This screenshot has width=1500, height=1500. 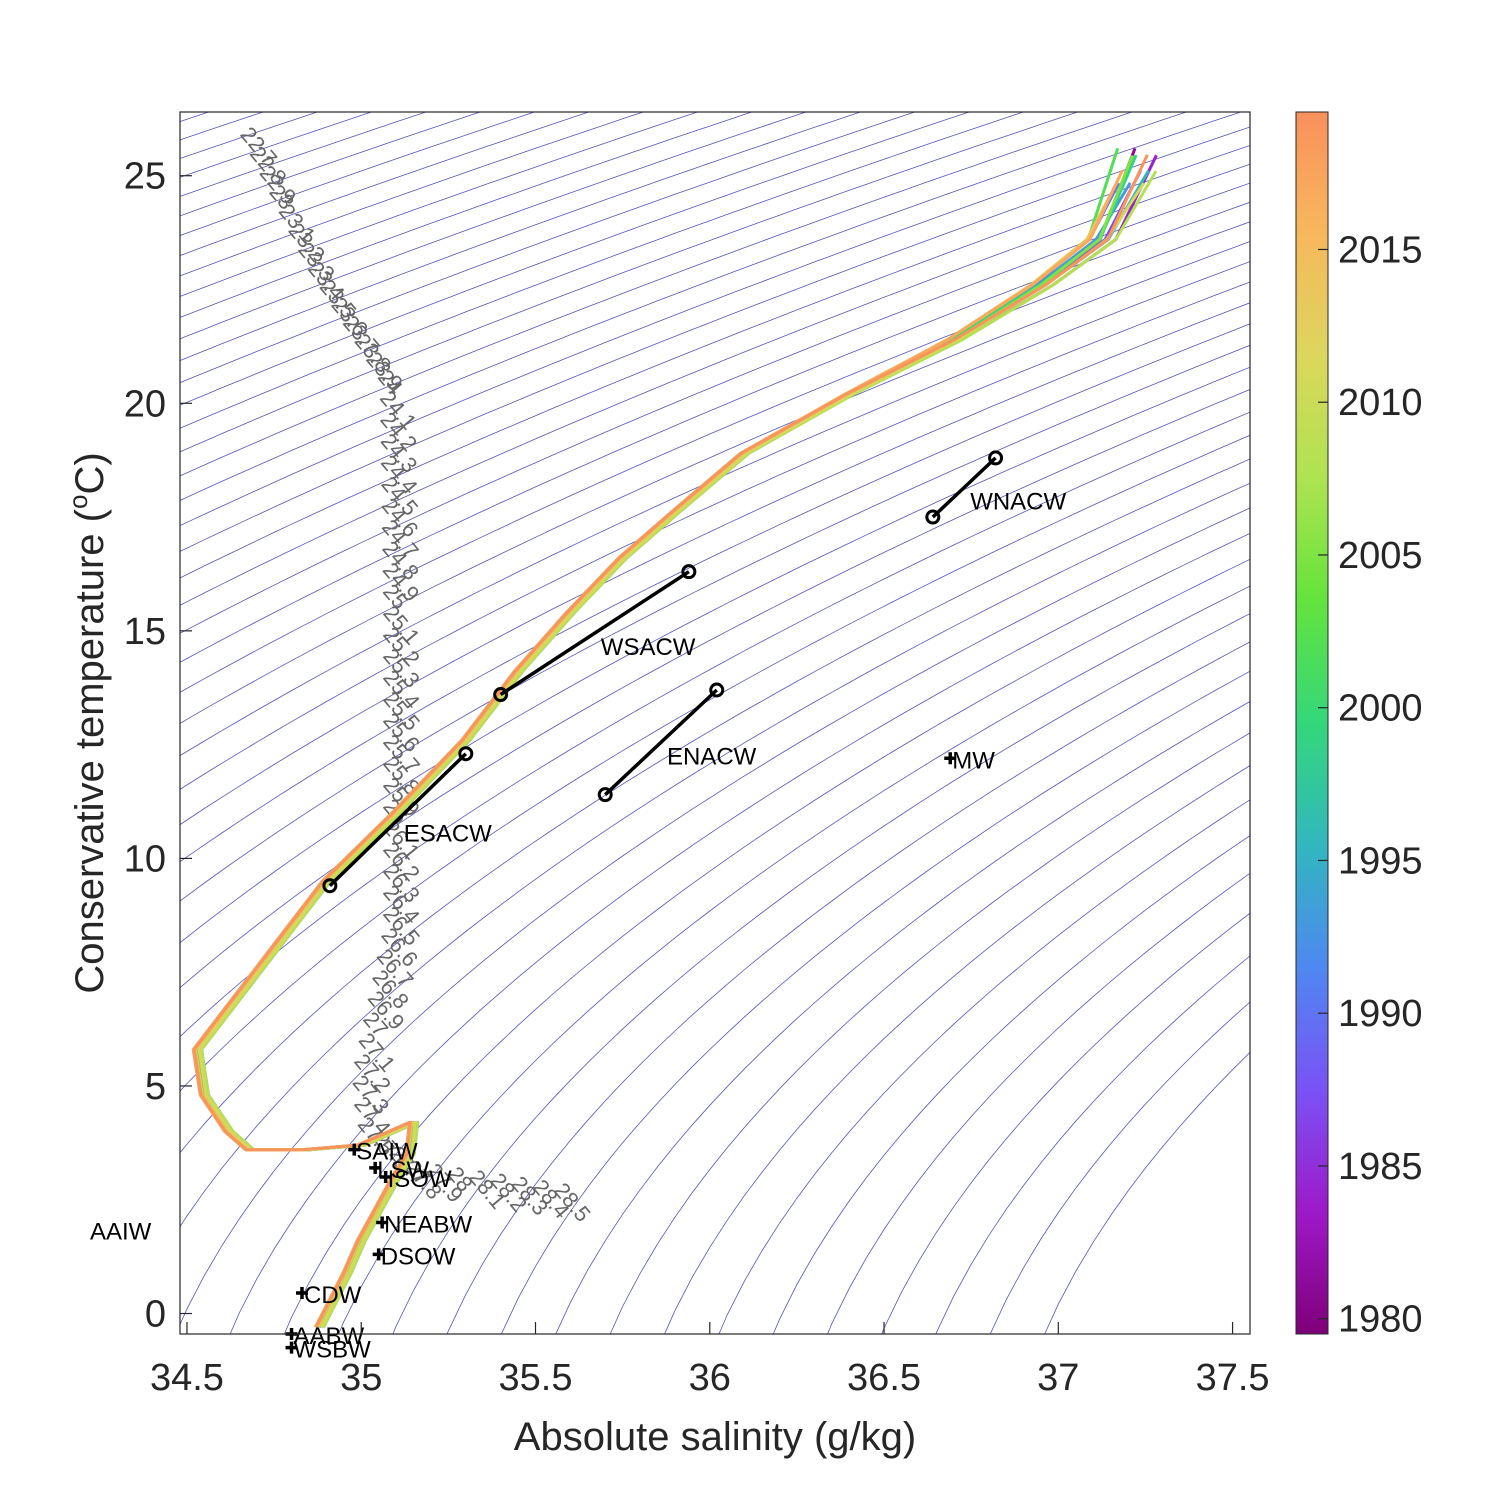 What do you see at coordinates (87, 722) in the screenshot?
I see `y-axis-label: Conservative temperature (oC)` at bounding box center [87, 722].